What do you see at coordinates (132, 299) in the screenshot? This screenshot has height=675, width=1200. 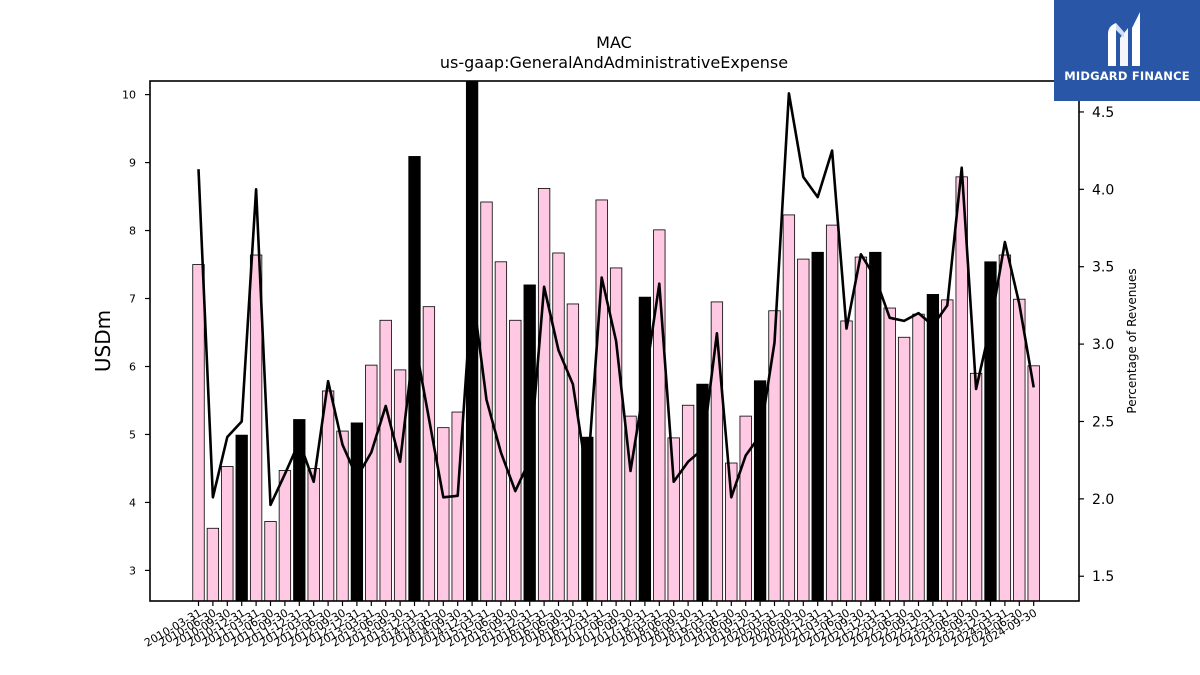 I see `y-tick-label: 7` at bounding box center [132, 299].